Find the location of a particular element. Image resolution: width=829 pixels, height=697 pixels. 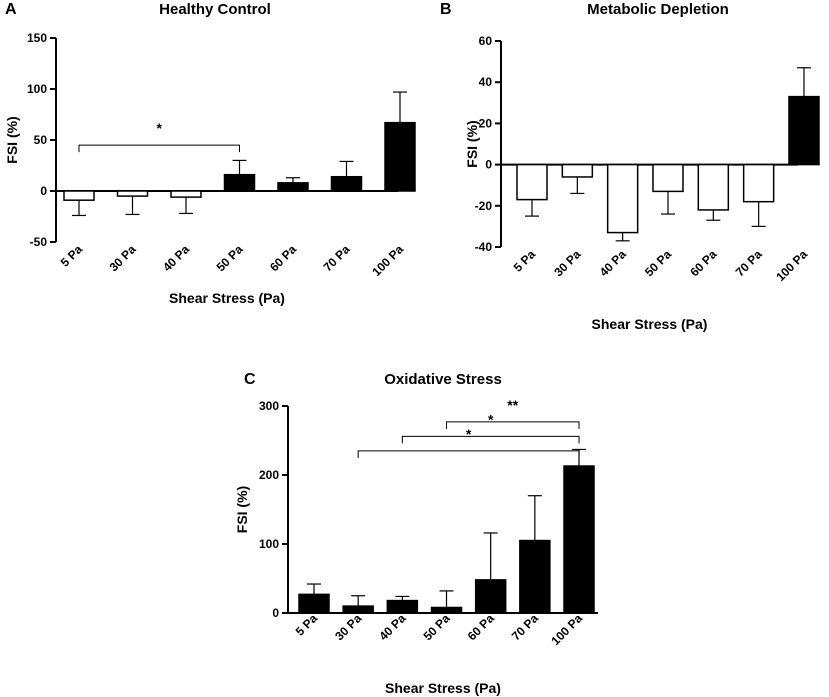

panel-c-y-tick-label: 200 is located at coordinates (269, 475).